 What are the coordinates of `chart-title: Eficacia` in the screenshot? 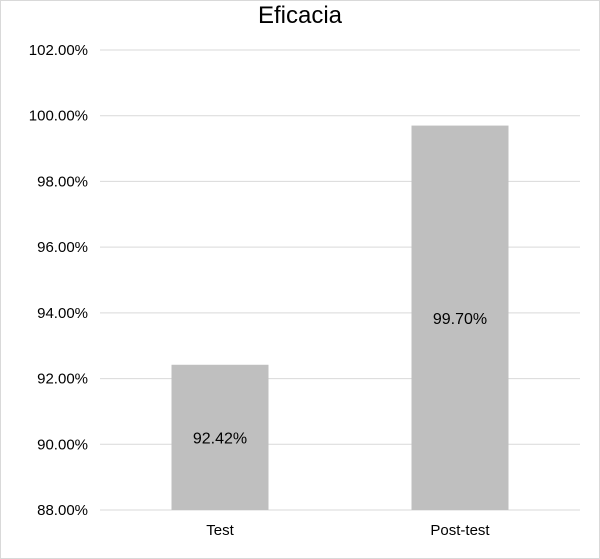 It's located at (300, 15).